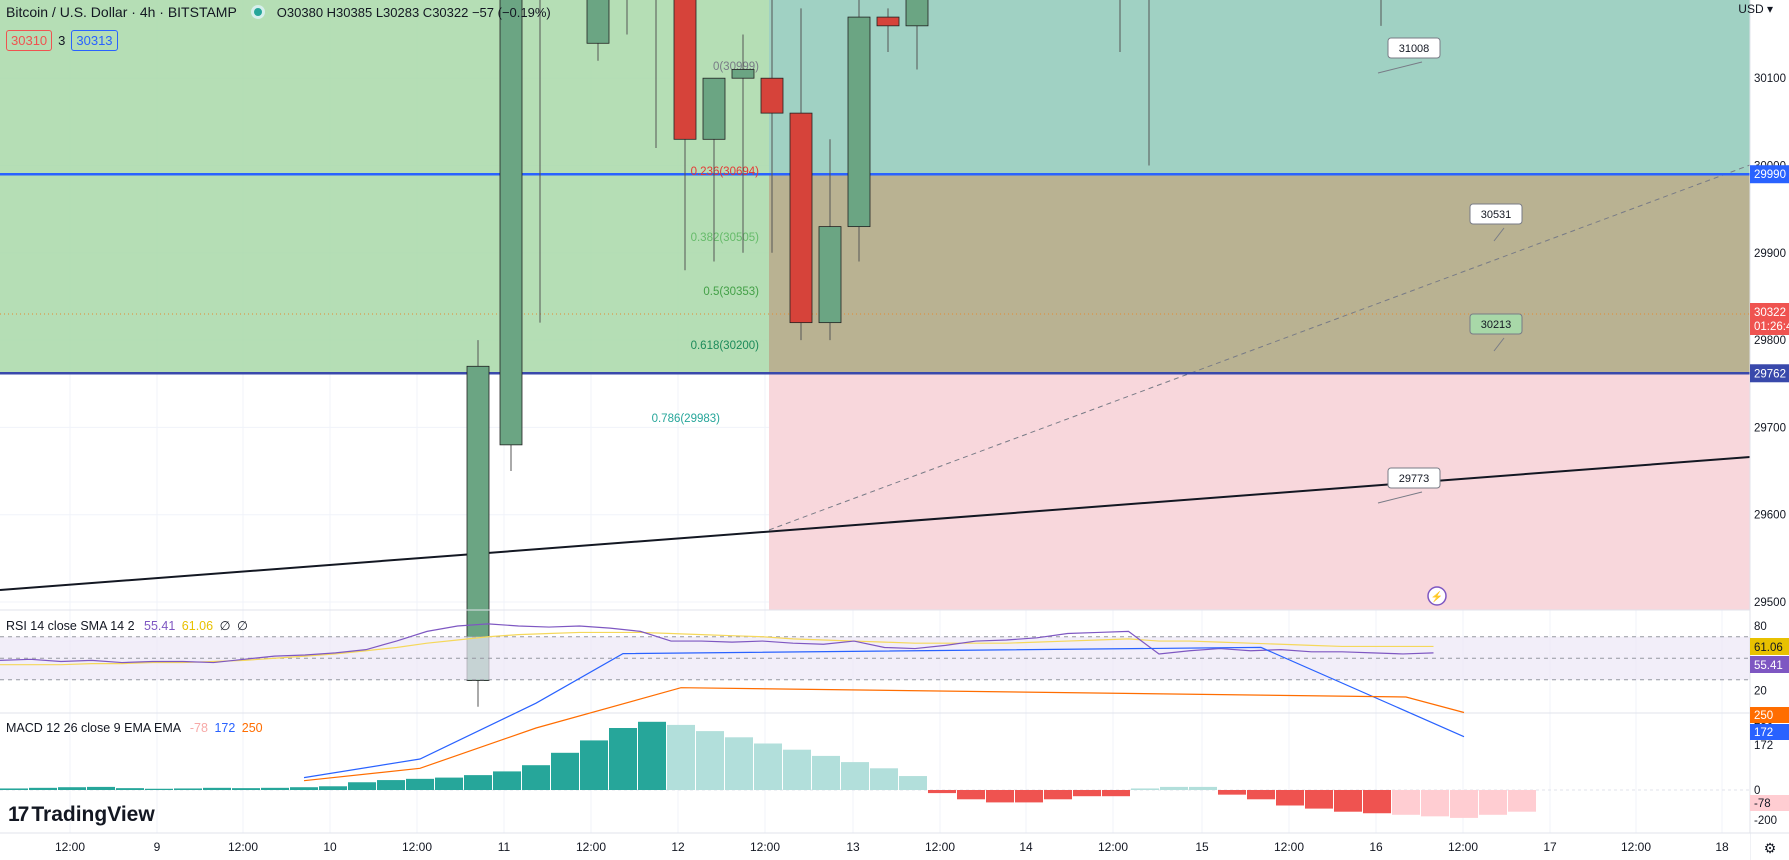 The height and width of the screenshot is (860, 1789). I want to click on price-callout-label: 30531, so click(1496, 215).